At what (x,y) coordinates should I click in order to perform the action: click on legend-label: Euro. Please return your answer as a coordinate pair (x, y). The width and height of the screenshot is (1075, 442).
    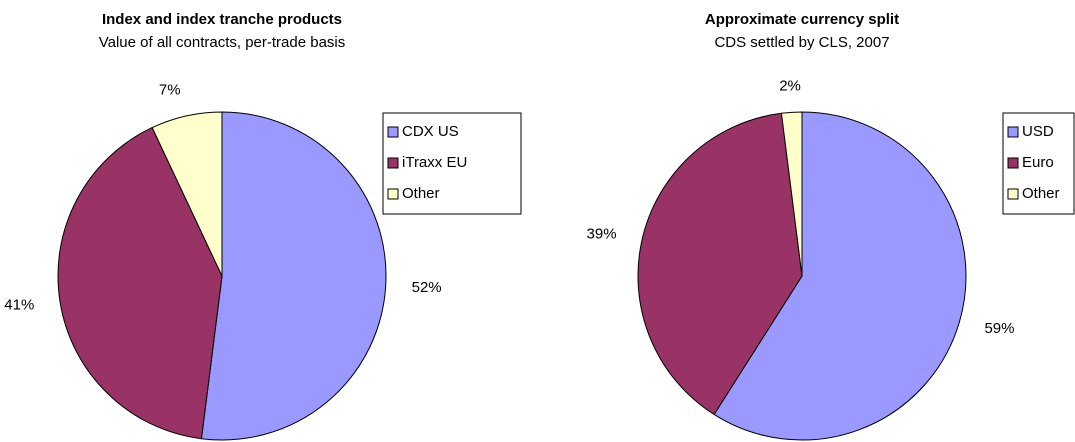
    Looking at the image, I should click on (1038, 162).